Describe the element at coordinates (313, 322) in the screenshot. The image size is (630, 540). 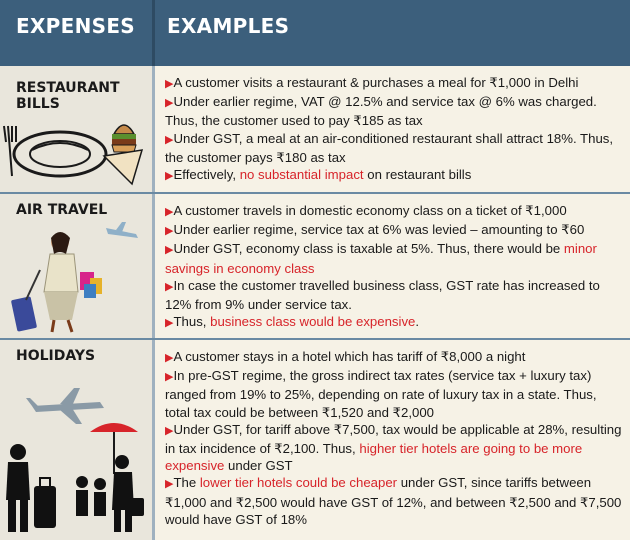
I see `highlight-text: business class would be expensive` at that location.